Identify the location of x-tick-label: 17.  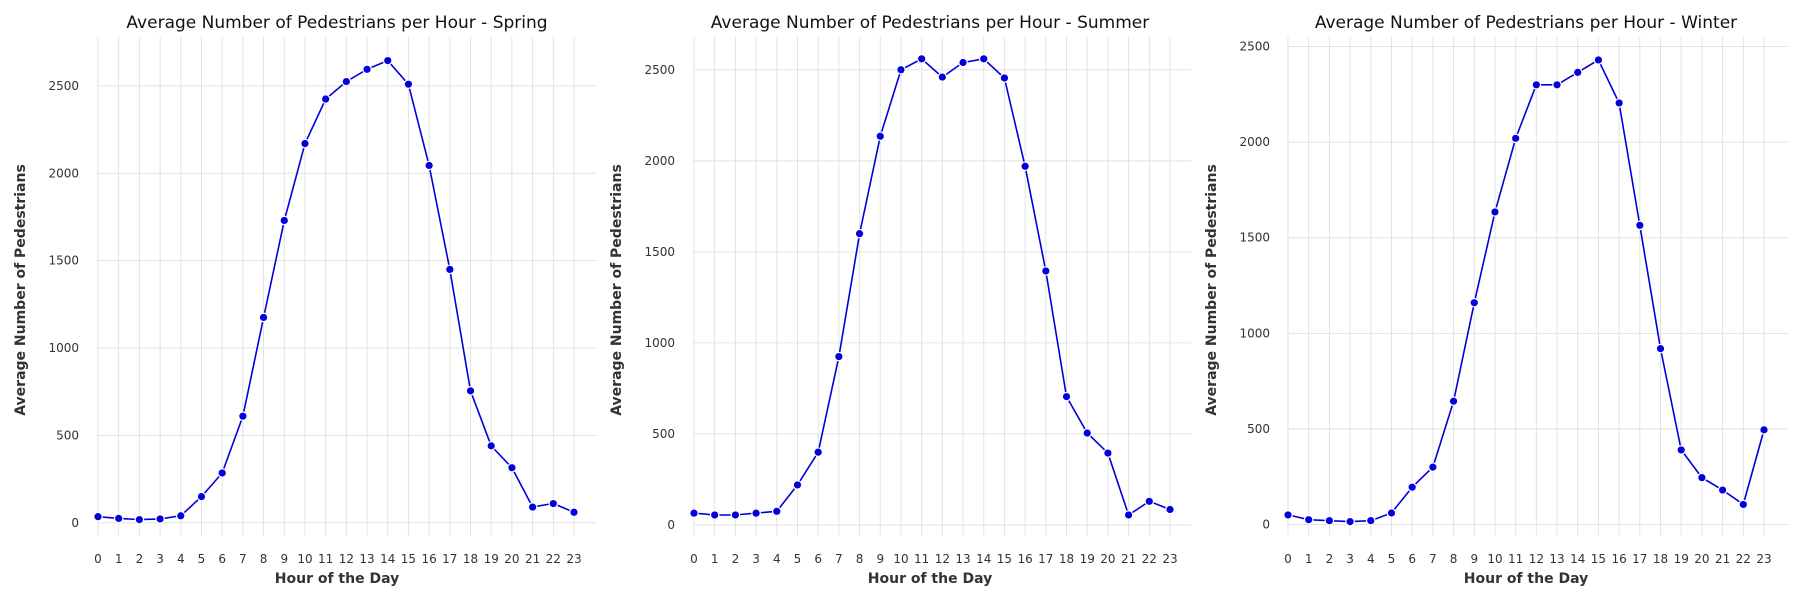
(449, 559).